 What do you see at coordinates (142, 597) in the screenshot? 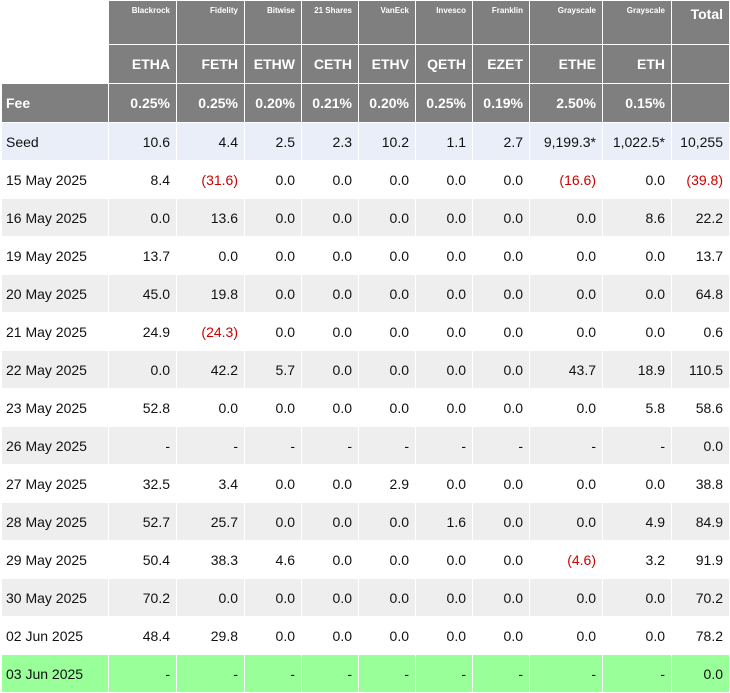
I see `flow-value: 70.2` at bounding box center [142, 597].